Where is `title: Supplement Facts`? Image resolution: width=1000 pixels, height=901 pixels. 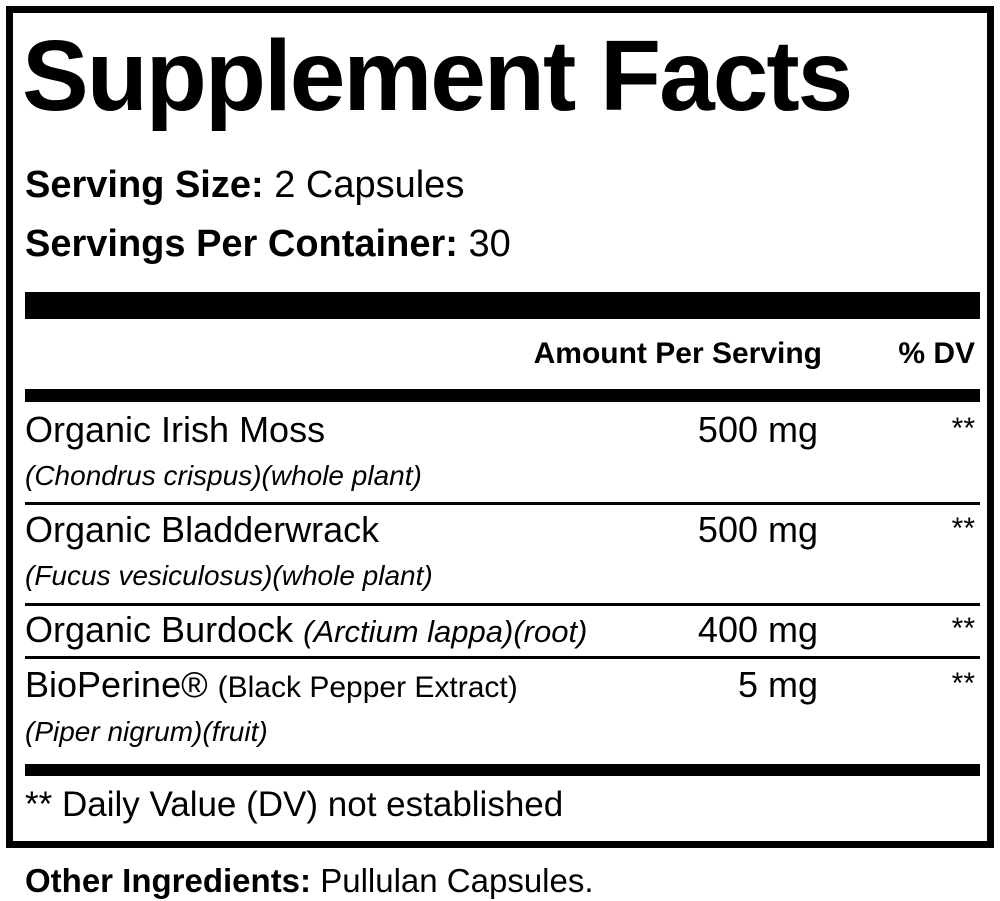
title: Supplement Facts is located at coordinates (437, 76).